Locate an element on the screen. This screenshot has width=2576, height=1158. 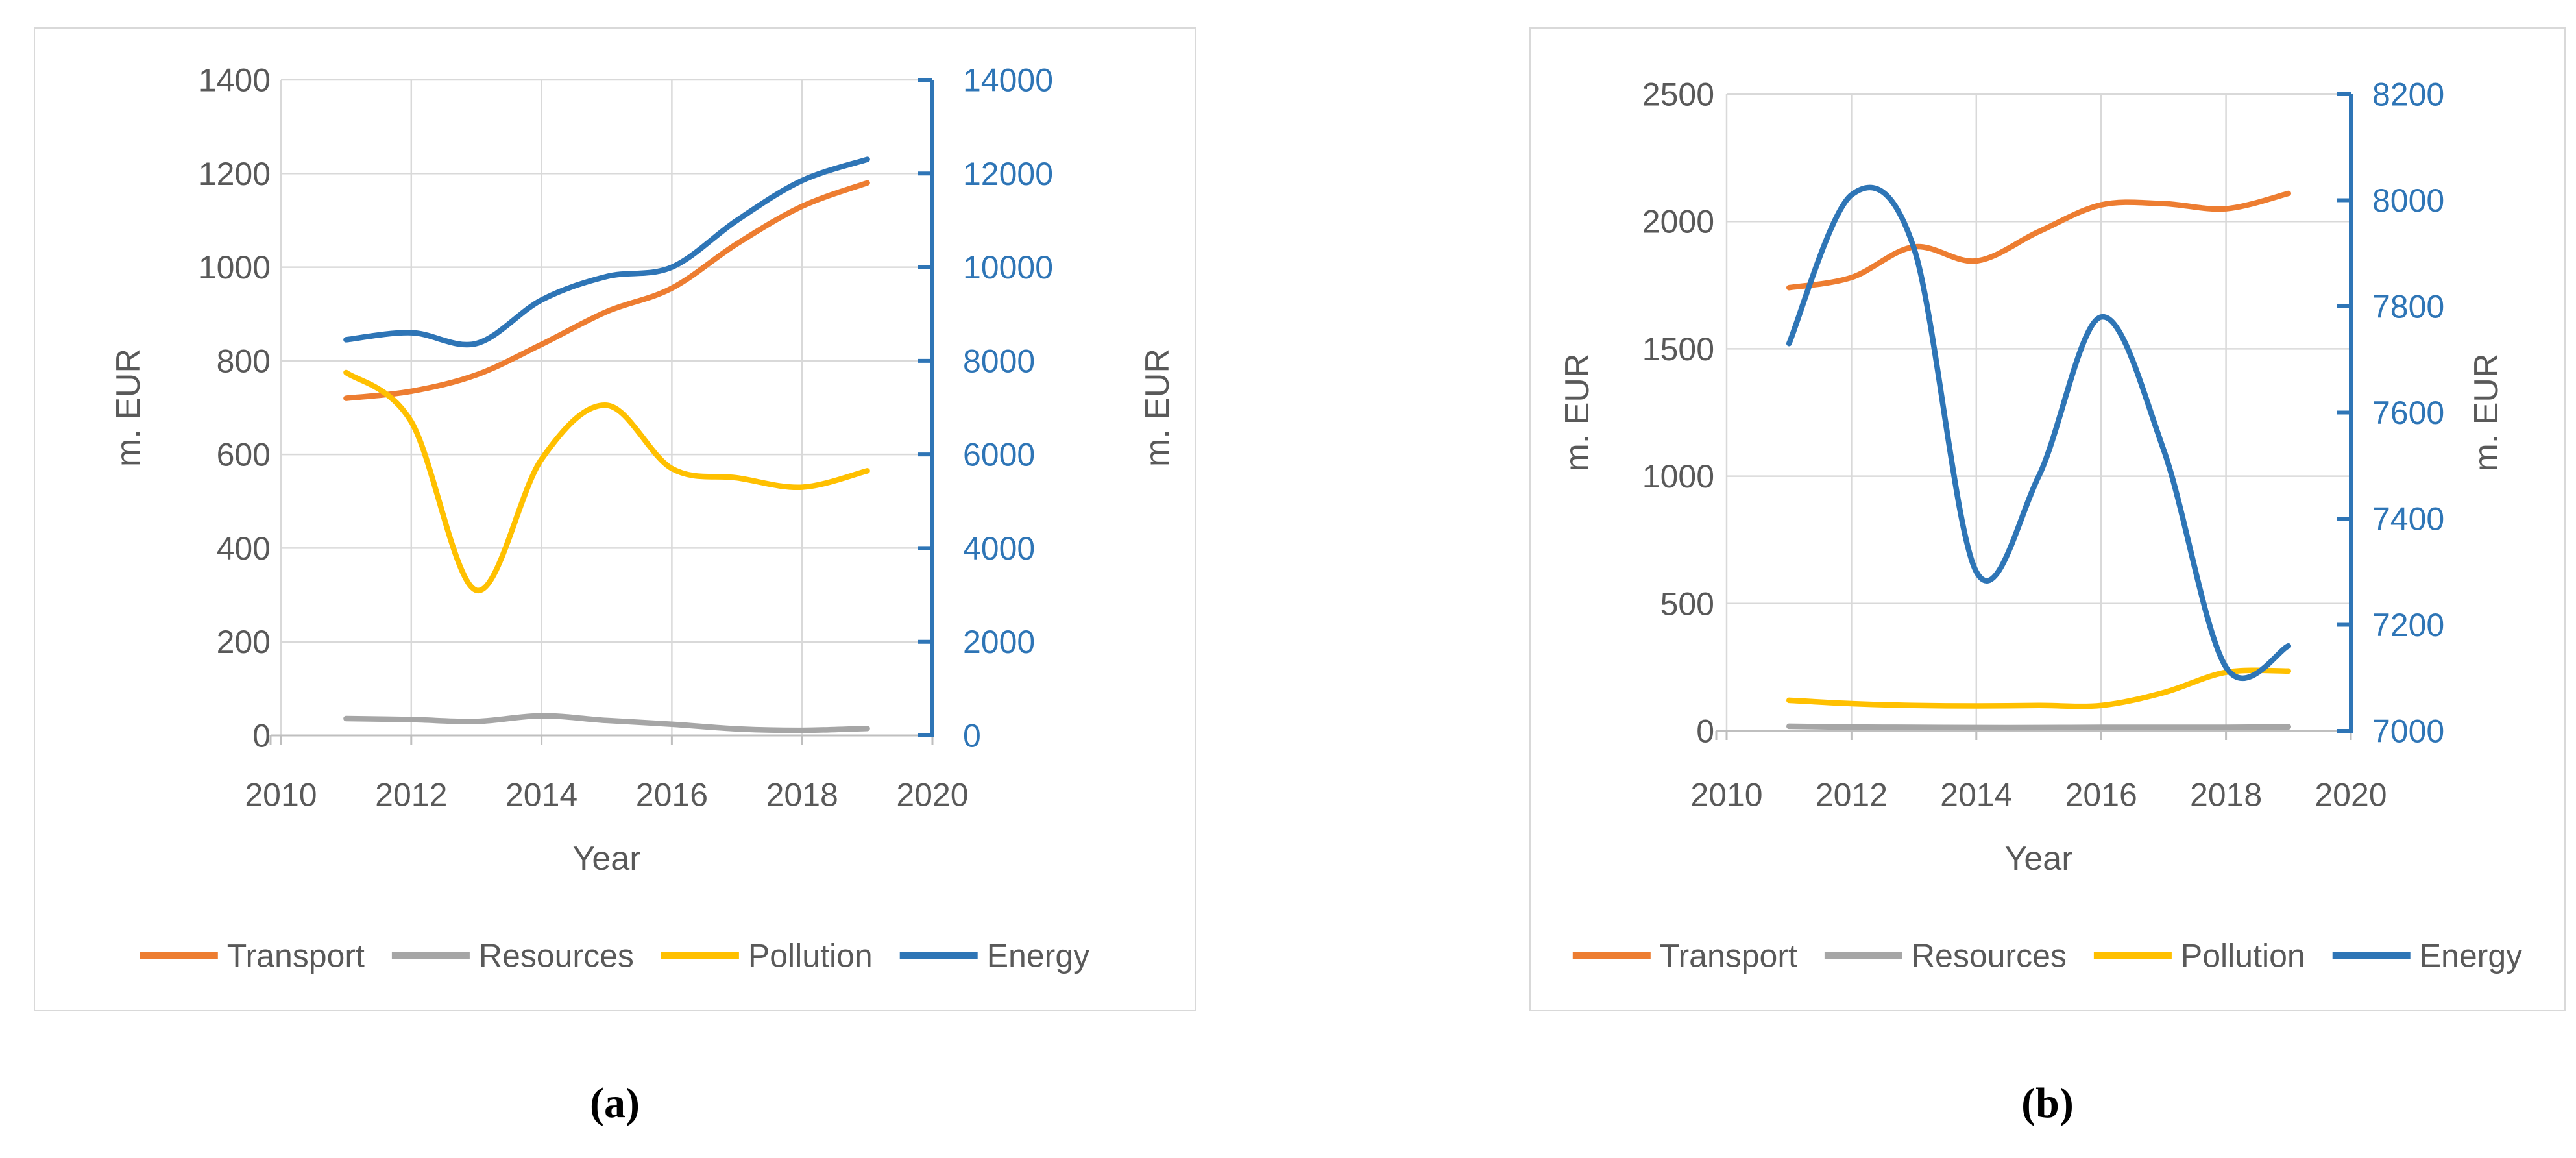
left-axis-tick-label: 1500 is located at coordinates (1678, 349).